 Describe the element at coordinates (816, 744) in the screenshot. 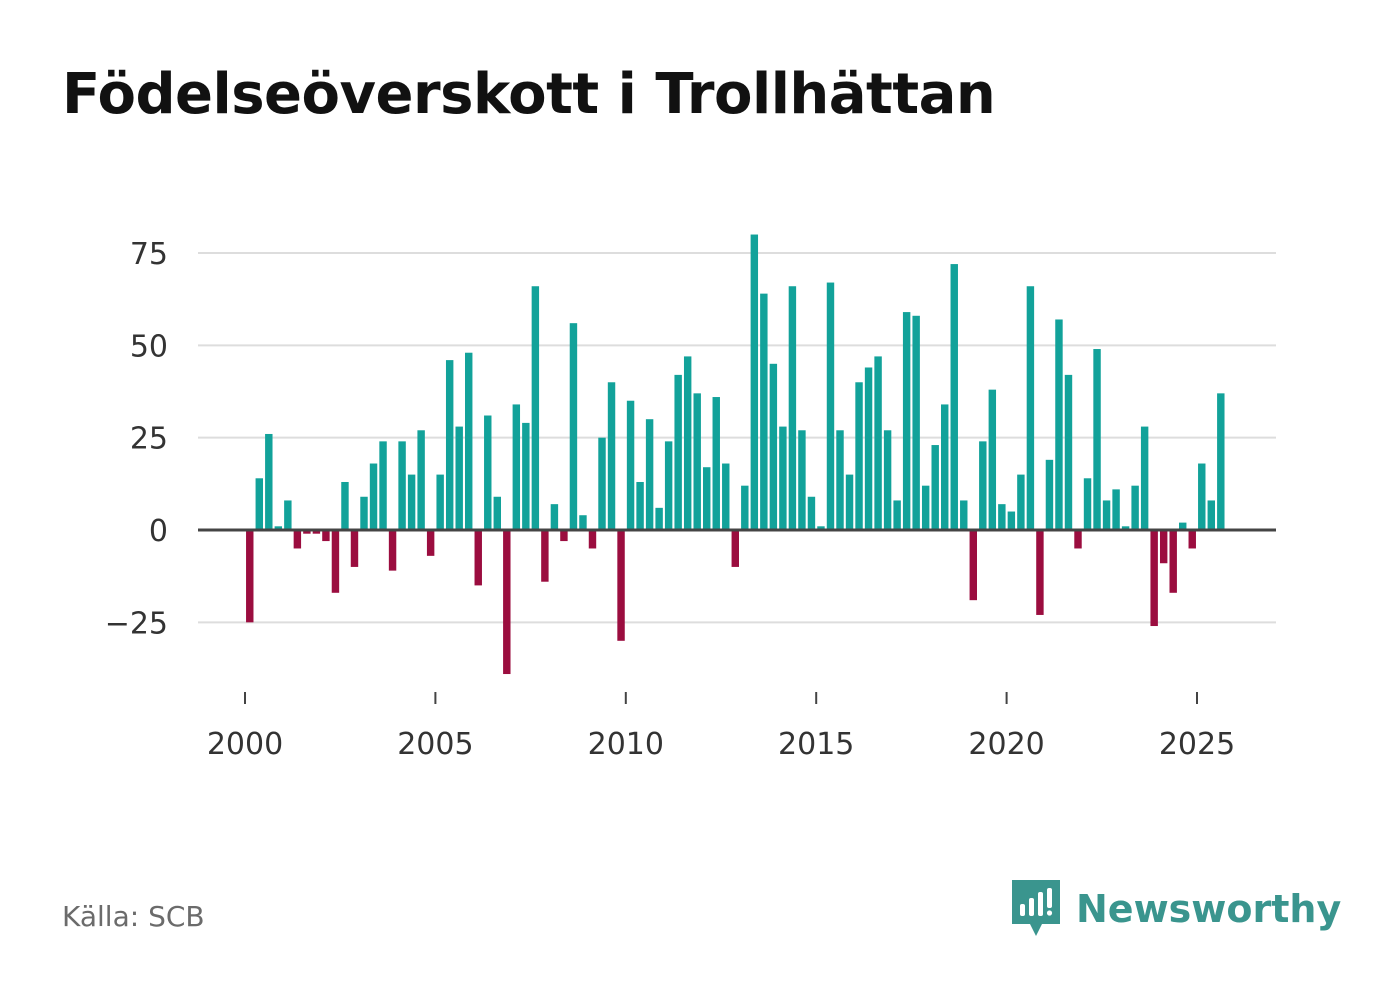

I see `x-tick-label: 2015` at that location.